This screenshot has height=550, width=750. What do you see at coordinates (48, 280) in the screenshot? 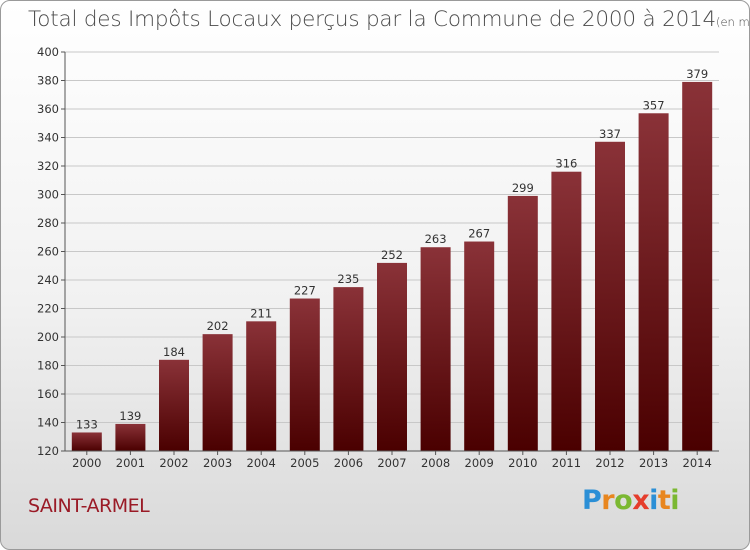
I see `y-tick-label: 240` at bounding box center [48, 280].